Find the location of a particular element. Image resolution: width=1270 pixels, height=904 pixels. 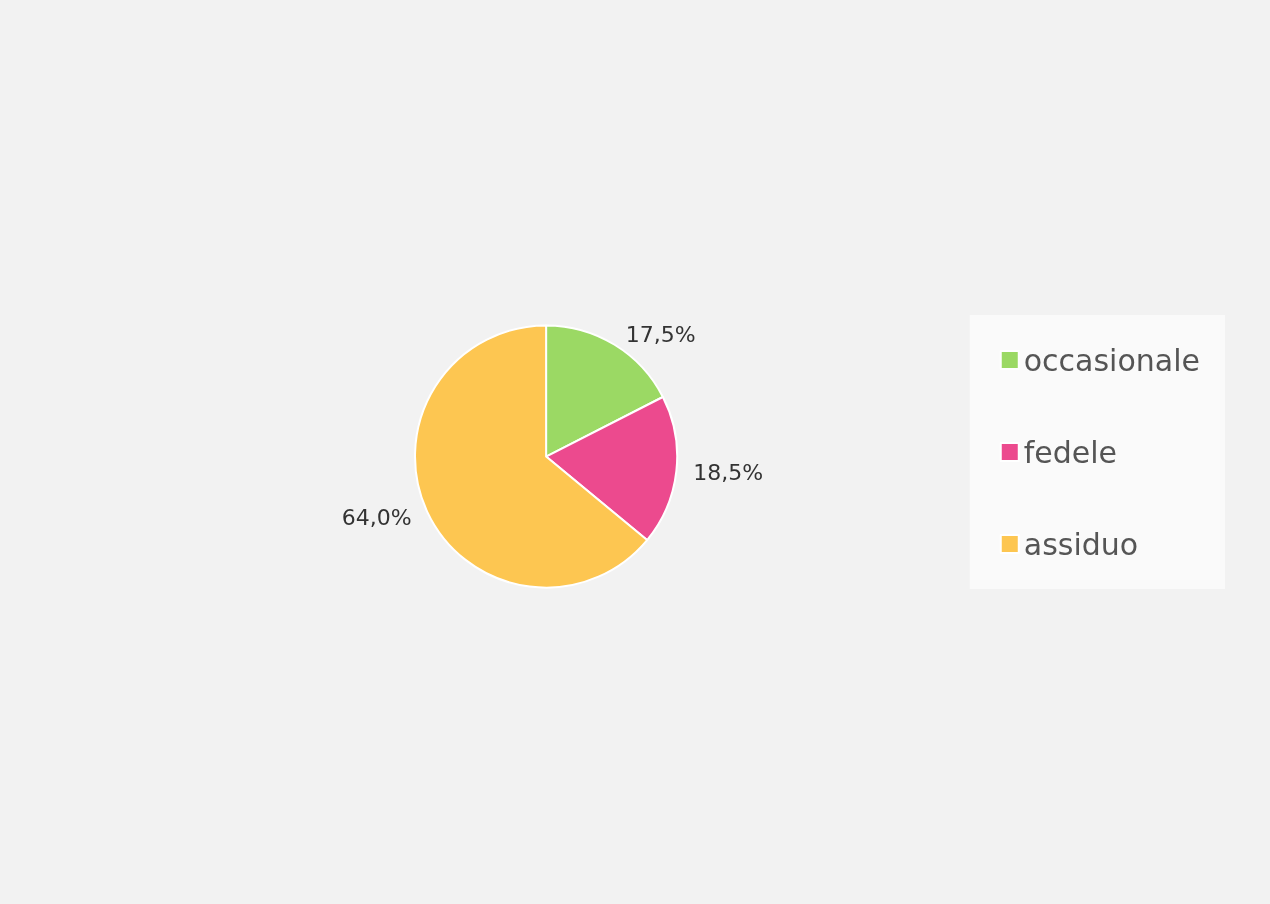

legend-label: fedele is located at coordinates (1070, 452).